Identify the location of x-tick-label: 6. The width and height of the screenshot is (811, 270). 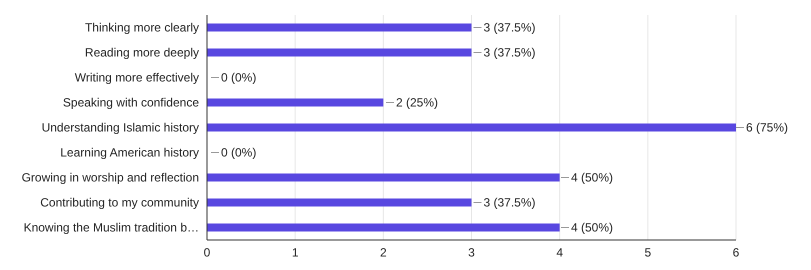
(736, 253).